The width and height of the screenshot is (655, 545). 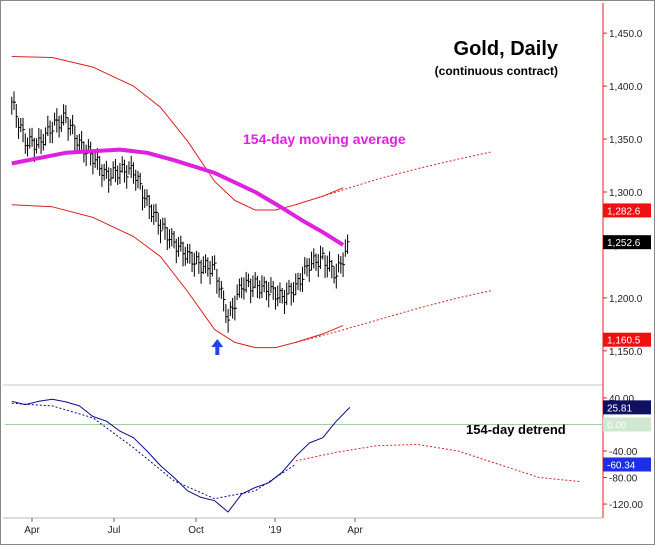 What do you see at coordinates (624, 211) in the screenshot?
I see `price-badge-label: 1,282.6` at bounding box center [624, 211].